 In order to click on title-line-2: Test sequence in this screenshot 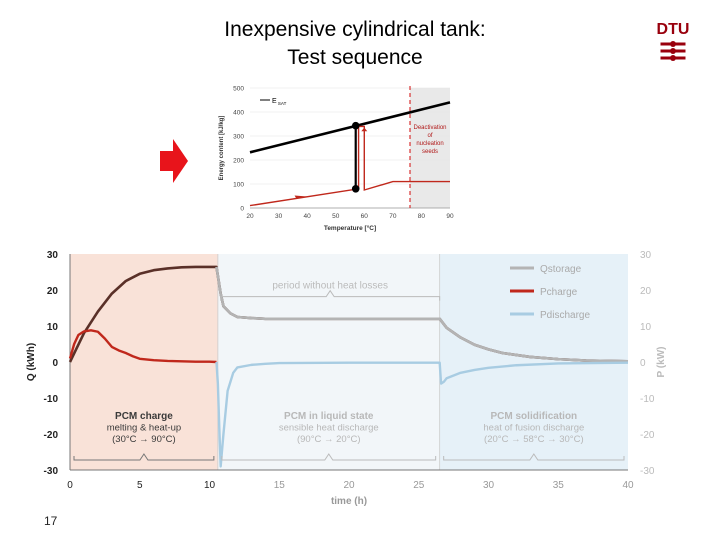, I will do `click(355, 57)`.